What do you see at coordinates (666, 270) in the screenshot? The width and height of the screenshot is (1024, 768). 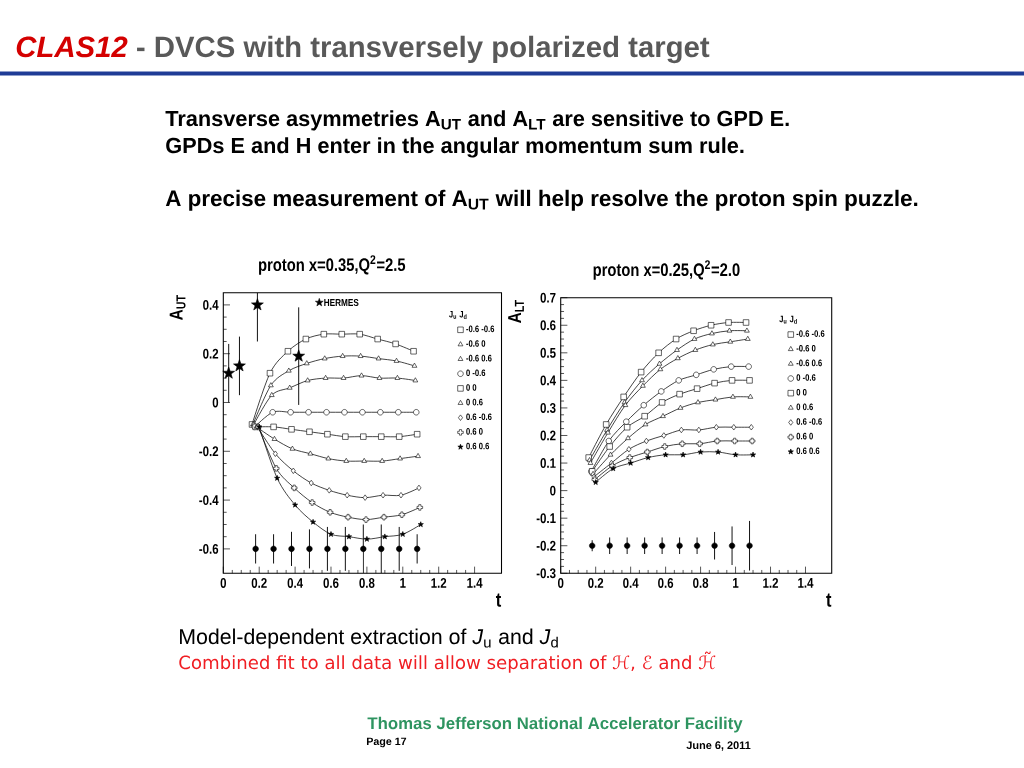 I see `chart-title: proton x=0.25,Q$^{2}$=2.0` at bounding box center [666, 270].